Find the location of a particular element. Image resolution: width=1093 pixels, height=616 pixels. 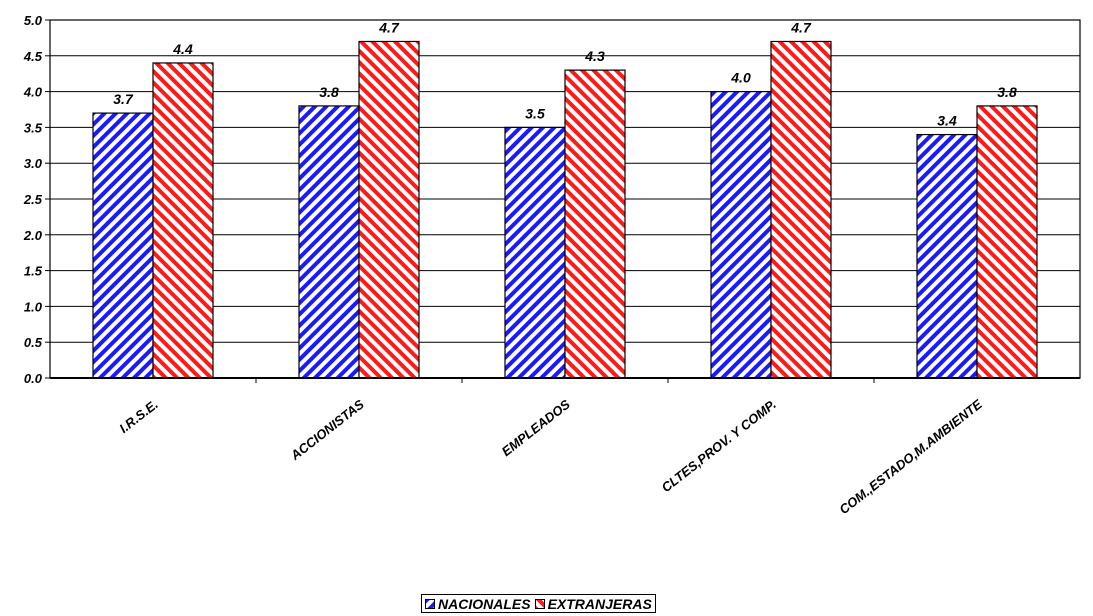

x-tick-label: EMPLEADOS is located at coordinates (536, 427).